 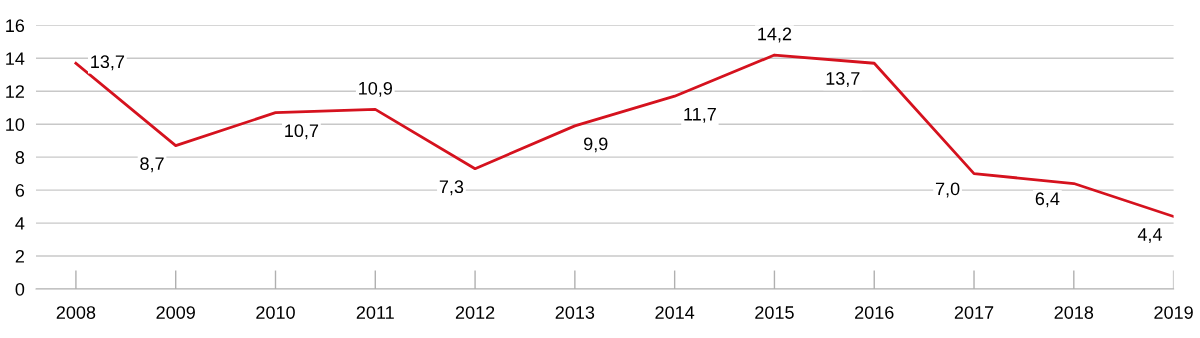 What do you see at coordinates (375, 312) in the screenshot?
I see `x-tick-label: 2011` at bounding box center [375, 312].